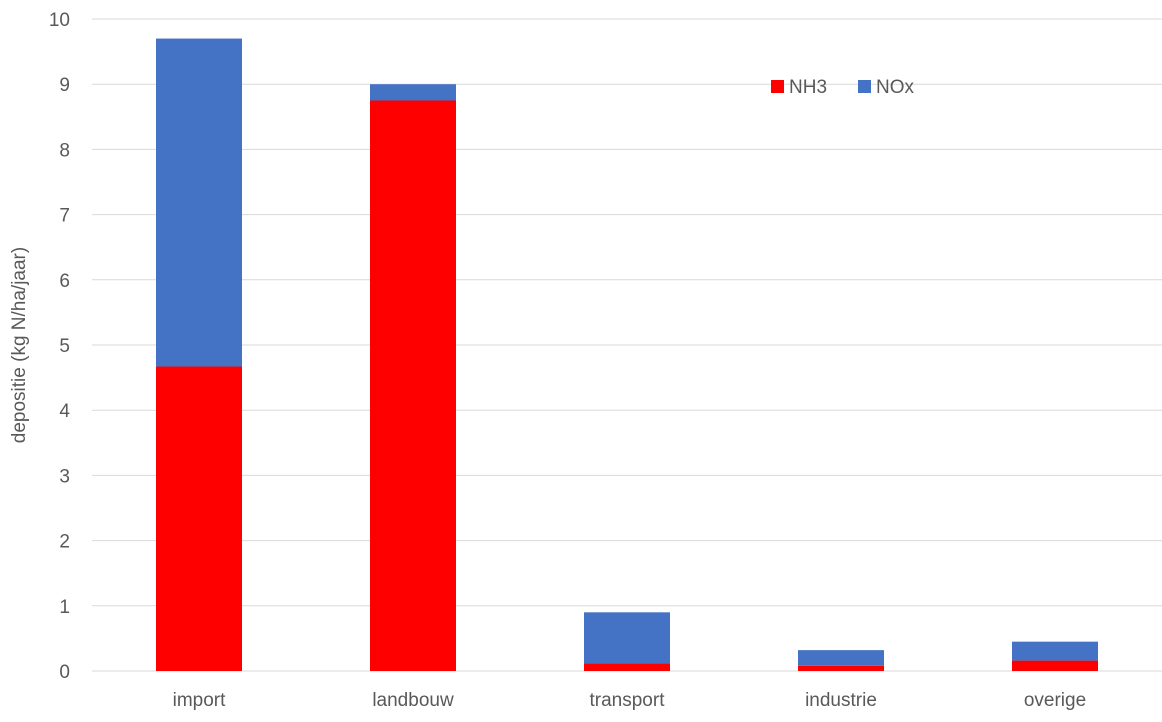 The image size is (1162, 722). Describe the element at coordinates (199, 518) in the screenshot. I see `bar-nh3-import` at that location.